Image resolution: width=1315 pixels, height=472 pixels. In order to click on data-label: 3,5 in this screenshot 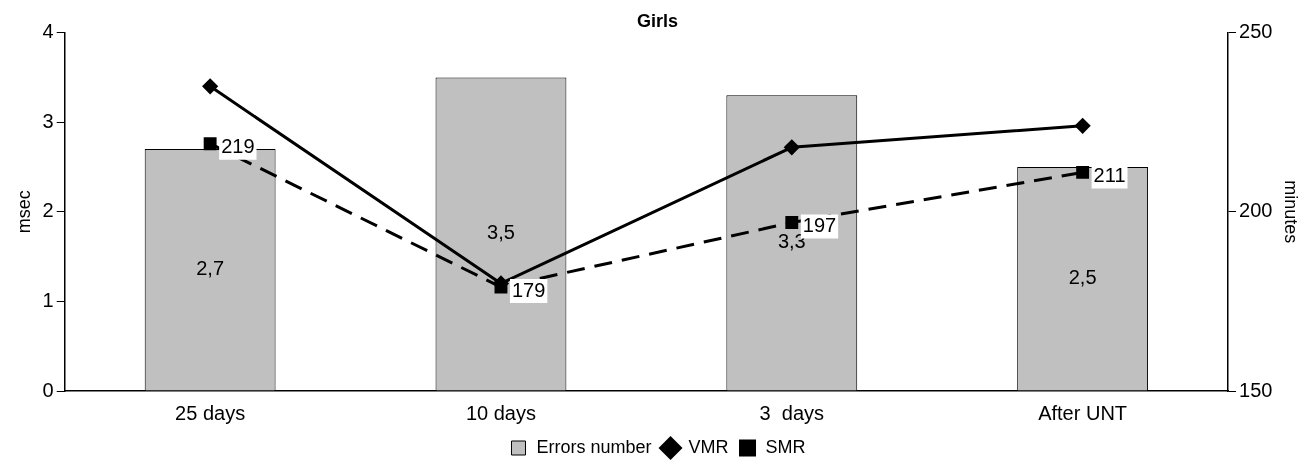, I will do `click(501, 232)`.